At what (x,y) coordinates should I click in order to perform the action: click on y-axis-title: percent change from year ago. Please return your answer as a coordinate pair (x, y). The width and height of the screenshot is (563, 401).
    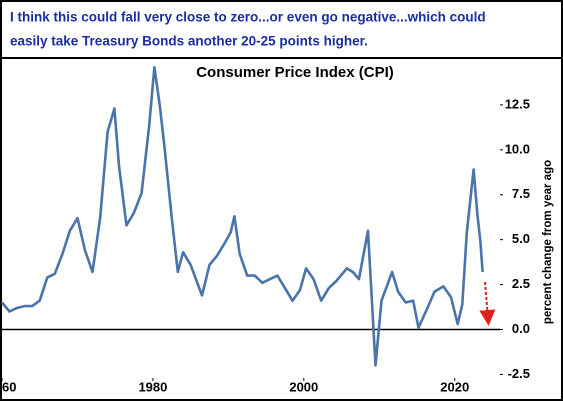
    Looking at the image, I should click on (548, 242).